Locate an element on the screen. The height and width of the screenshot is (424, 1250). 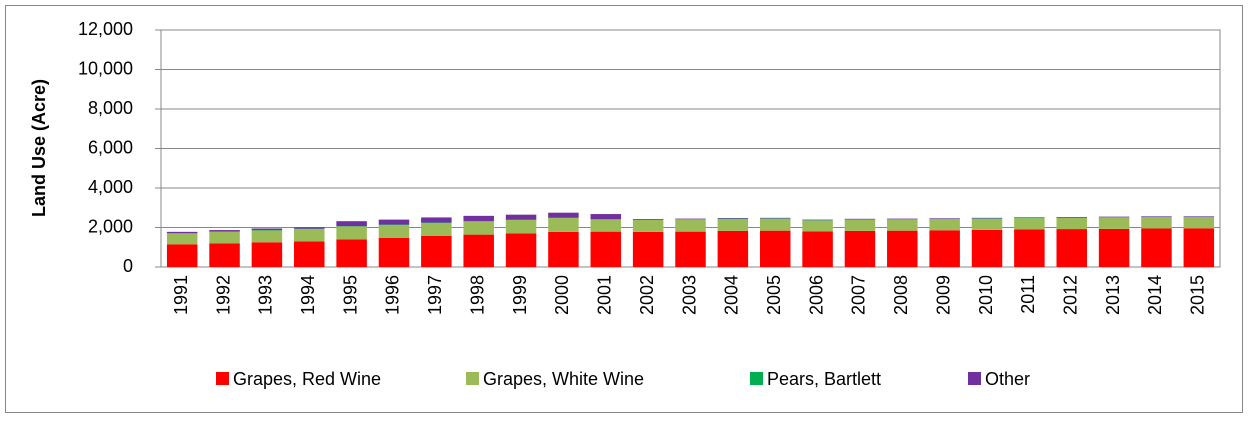
x-tick-label: 1996 is located at coordinates (393, 295).